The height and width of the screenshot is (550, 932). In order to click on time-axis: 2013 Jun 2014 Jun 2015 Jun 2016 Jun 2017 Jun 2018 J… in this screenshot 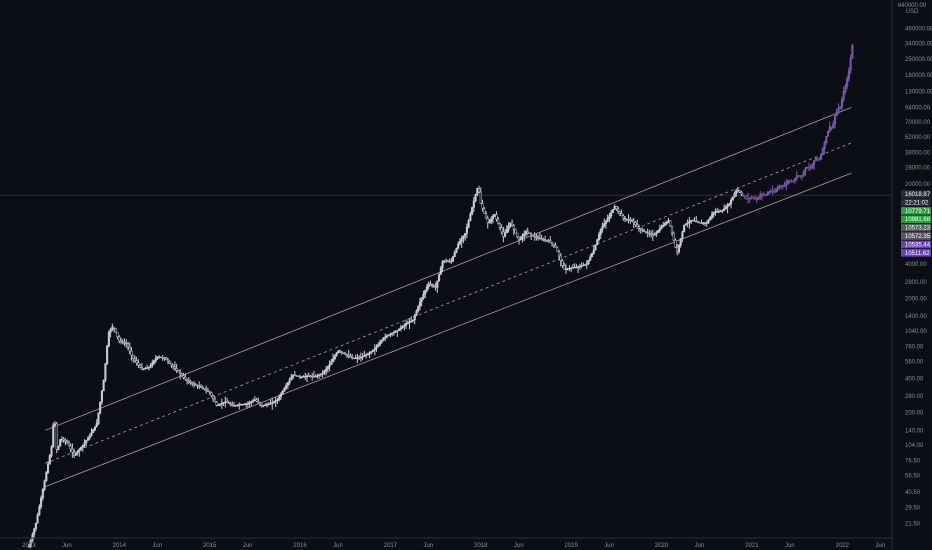, I will do `click(446, 543)`.